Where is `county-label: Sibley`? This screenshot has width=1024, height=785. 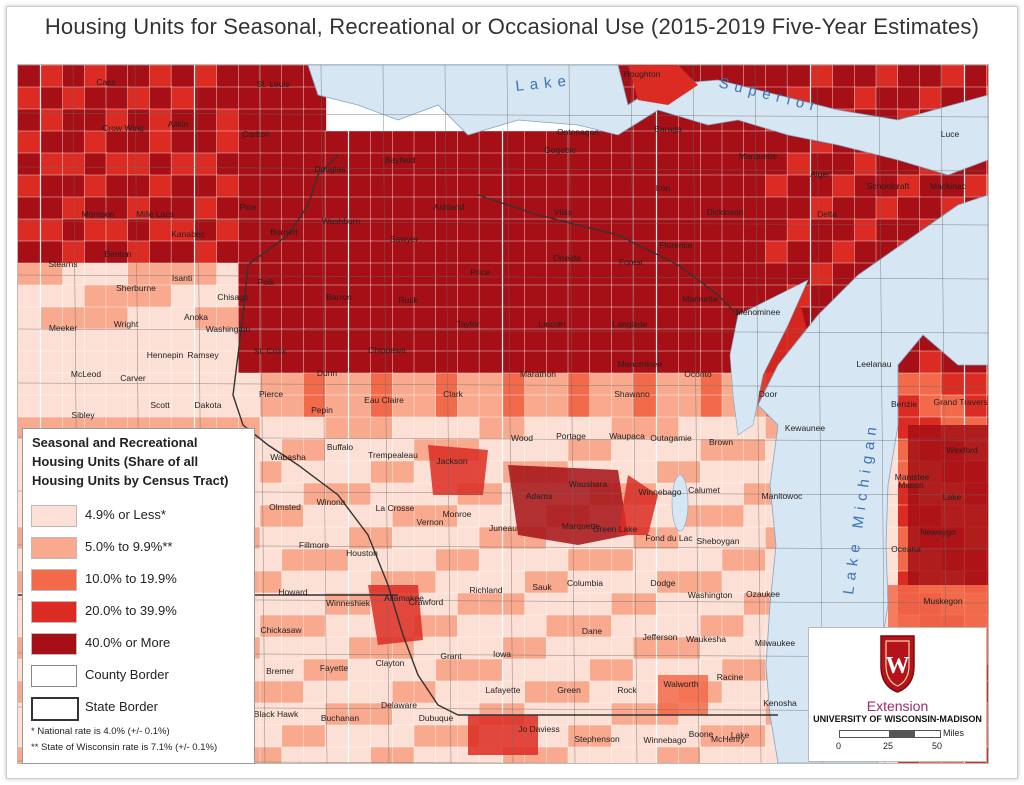 county-label: Sibley is located at coordinates (83, 415).